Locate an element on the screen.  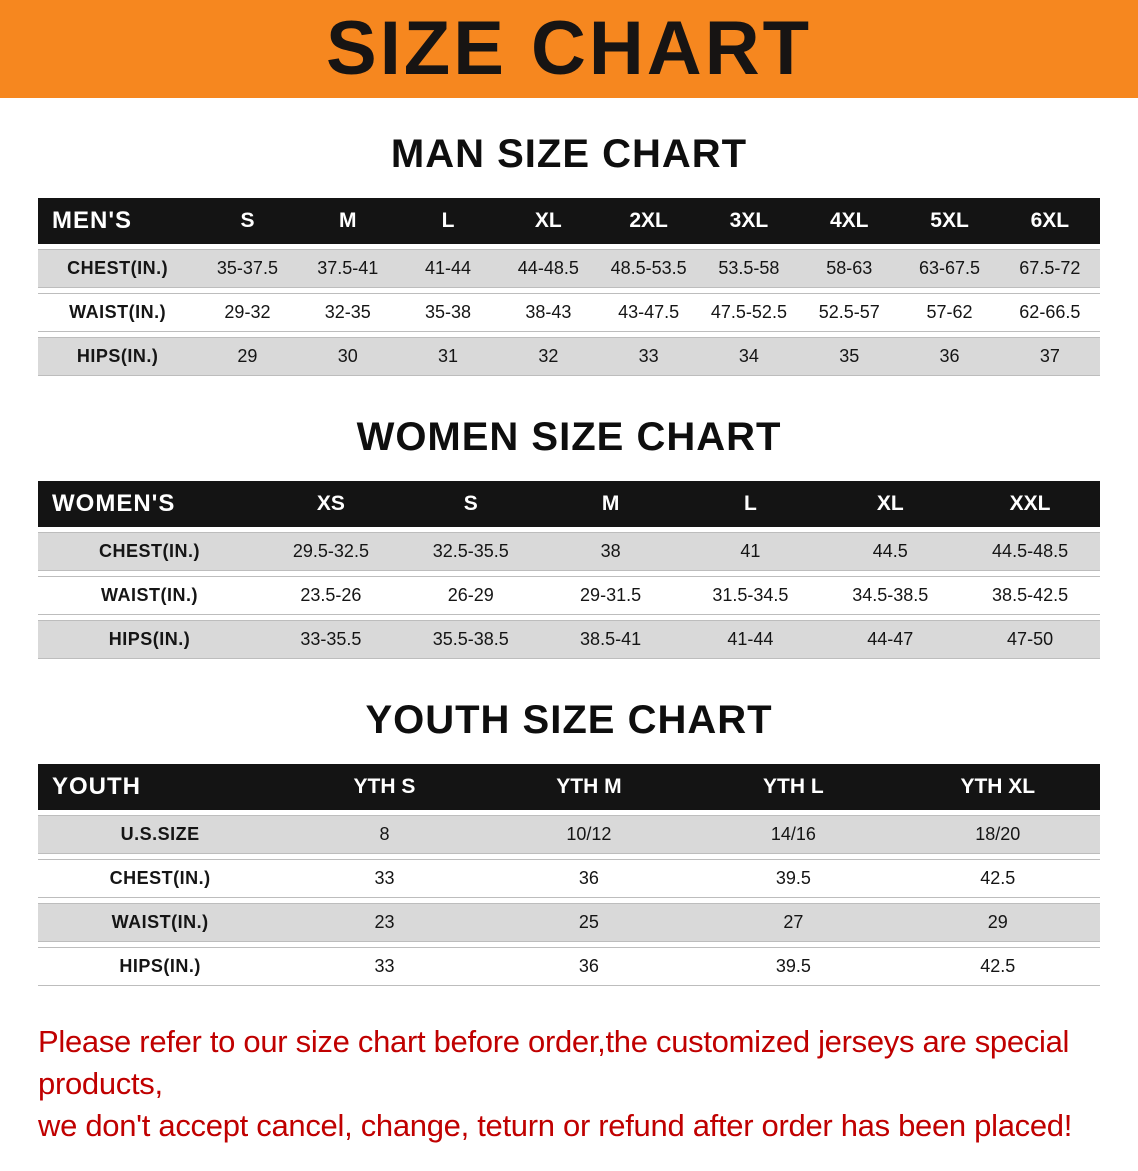
table-cell: 31 is located at coordinates (448, 356).